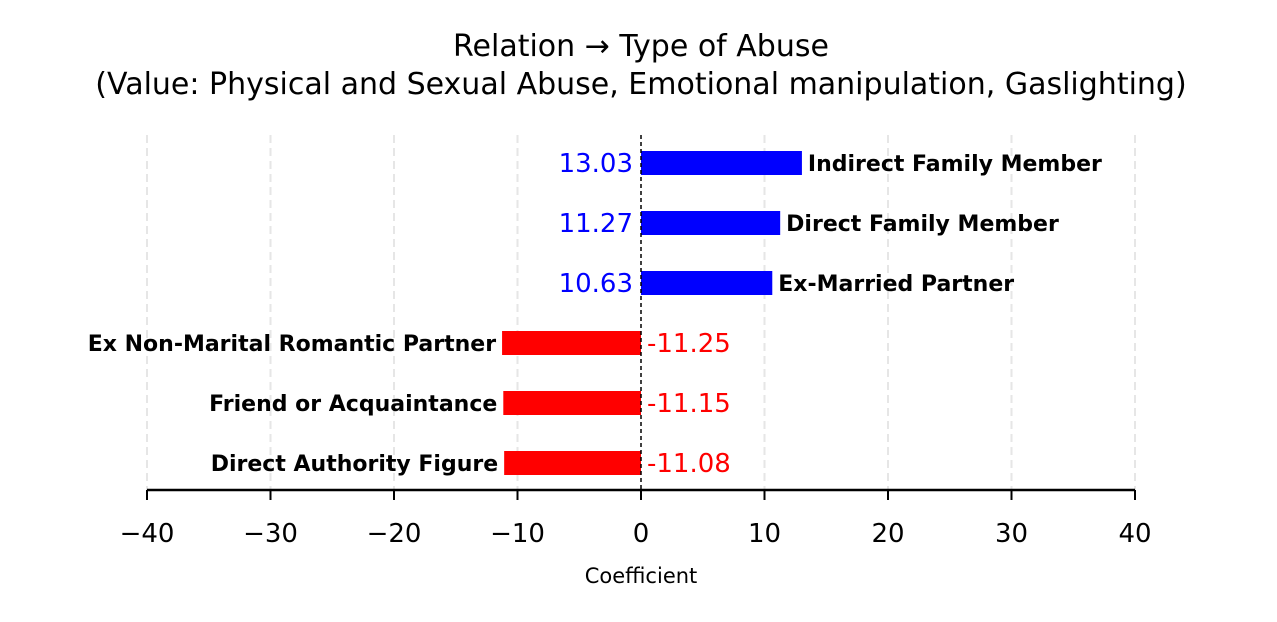 The width and height of the screenshot is (1277, 622). I want to click on x-tick-label-1: −30, so click(270, 534).